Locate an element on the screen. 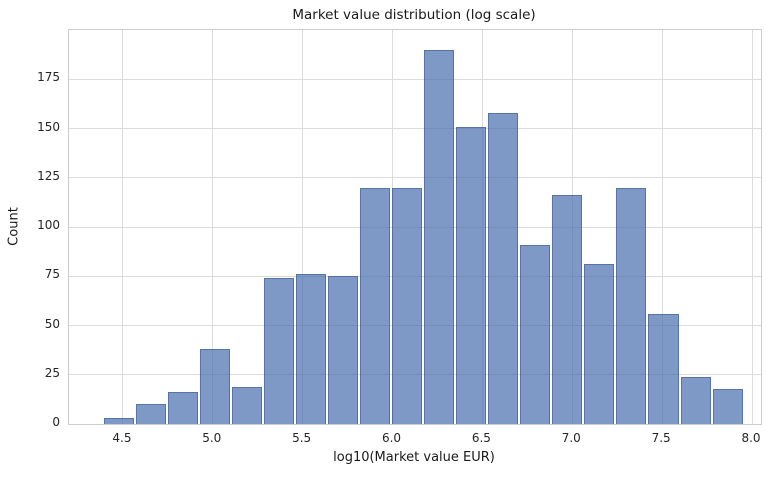 The height and width of the screenshot is (484, 784). y-axis-label: Count is located at coordinates (14, 226).